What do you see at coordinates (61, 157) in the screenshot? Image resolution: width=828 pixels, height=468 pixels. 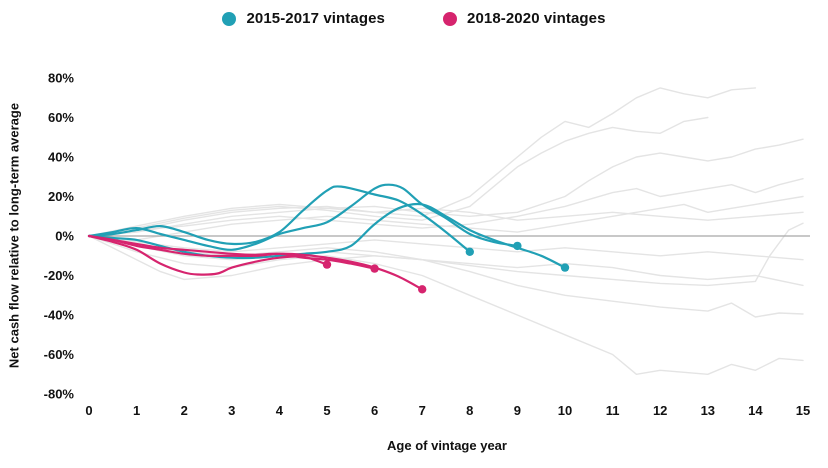 I see `y-tick-label: 40%` at bounding box center [61, 157].